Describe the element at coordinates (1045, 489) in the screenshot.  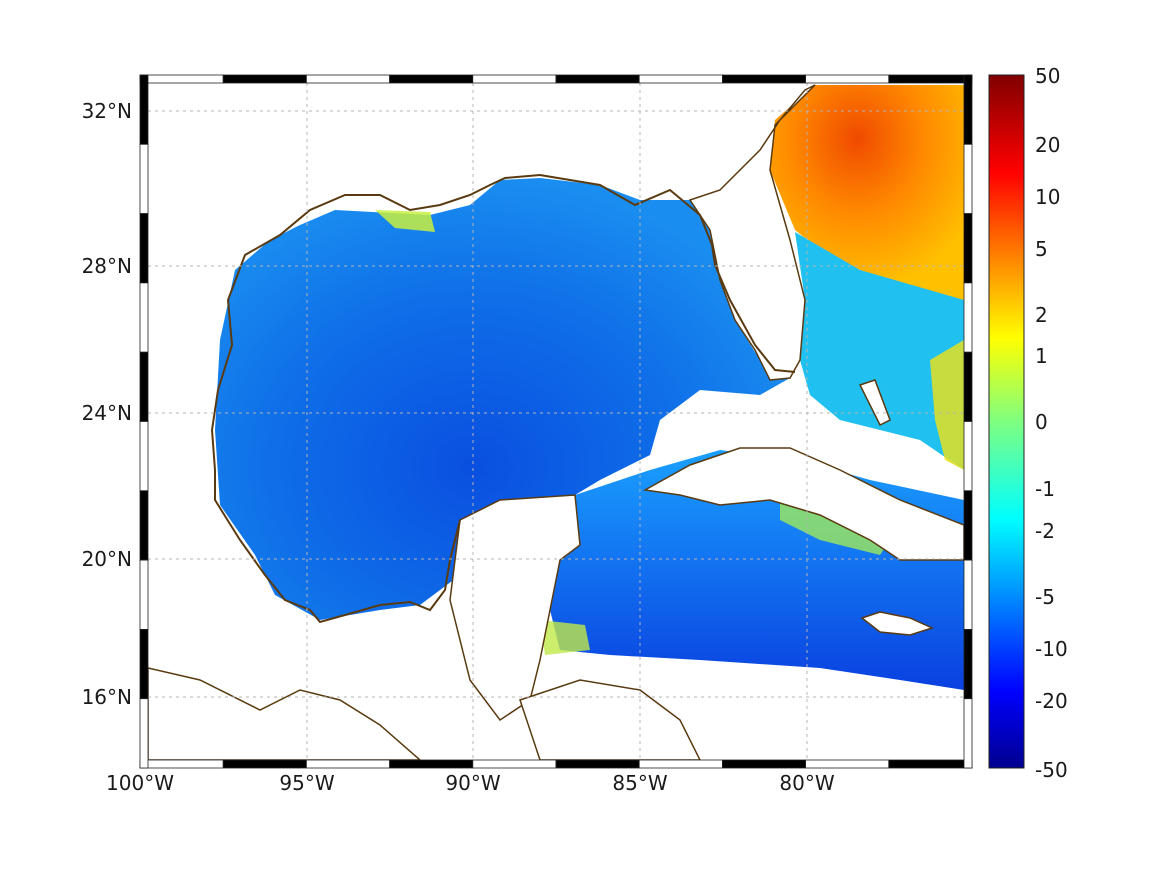
I see `cbar-tick-neg1: -1` at that location.